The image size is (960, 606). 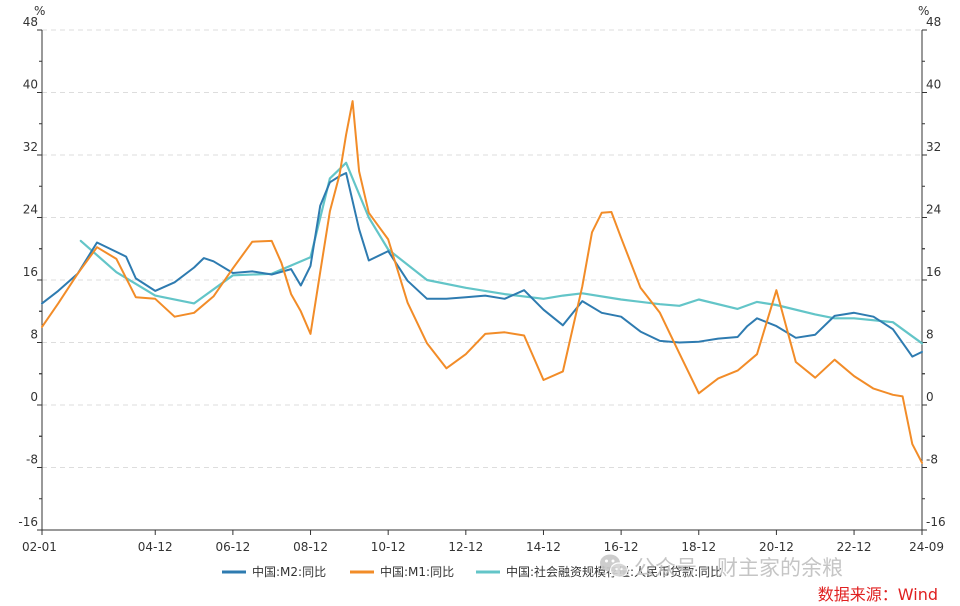 I want to click on right-y-tick-label: 8, so click(x=930, y=335).